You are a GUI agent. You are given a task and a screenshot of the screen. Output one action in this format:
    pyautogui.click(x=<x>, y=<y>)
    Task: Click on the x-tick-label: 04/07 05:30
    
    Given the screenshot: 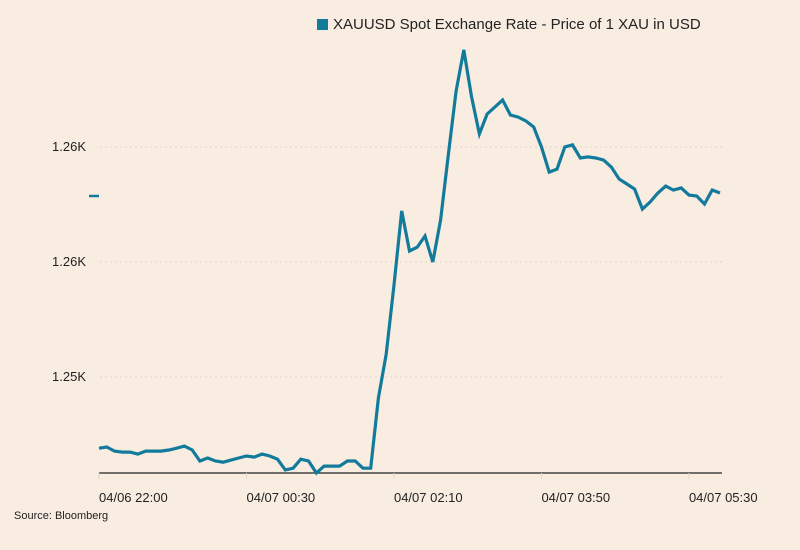 What is the action you would take?
    pyautogui.click(x=723, y=497)
    